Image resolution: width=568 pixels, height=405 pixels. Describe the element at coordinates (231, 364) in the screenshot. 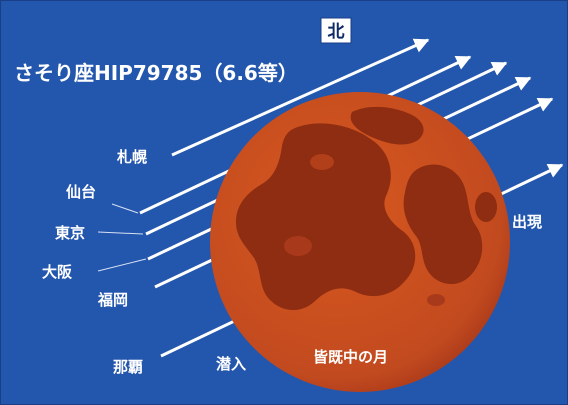

I see `disappear-label: 潜入` at that location.